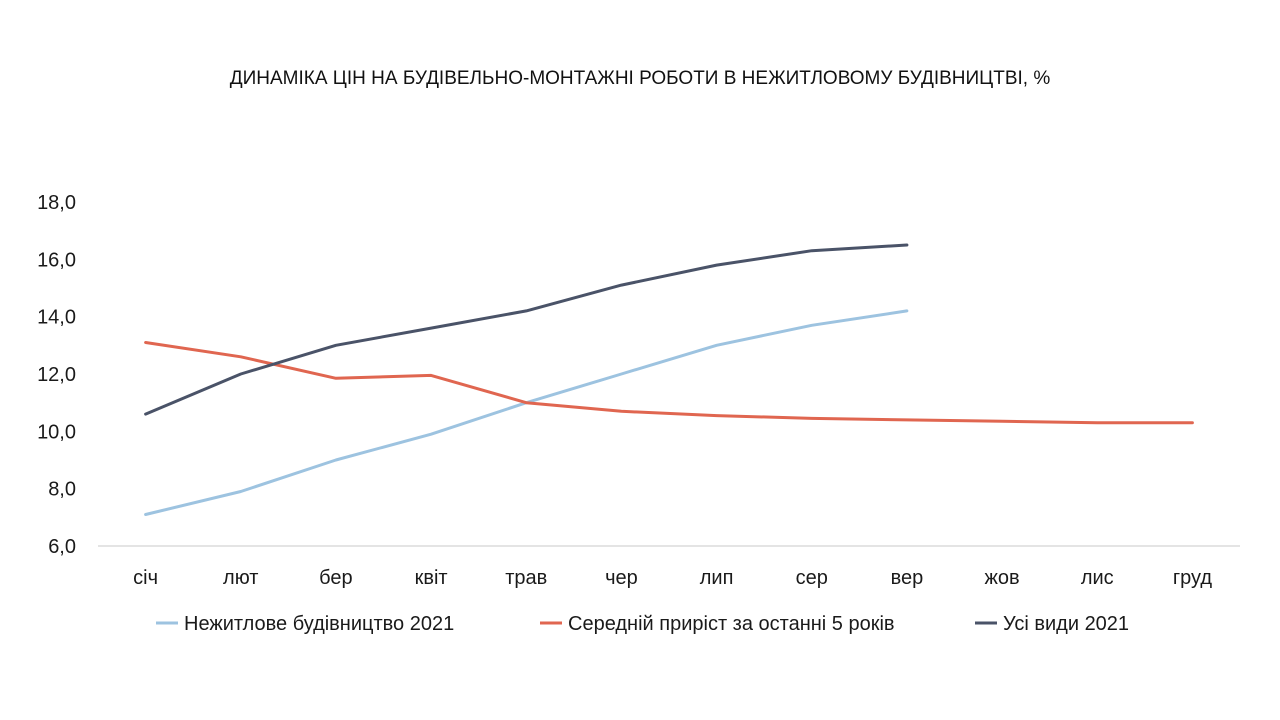 Image resolution: width=1280 pixels, height=720 pixels. Describe the element at coordinates (672, 578) in the screenshot. I see `x-axis-ticks: січ лют бер квіт трав чер лип сер вер жов лис груд` at that location.